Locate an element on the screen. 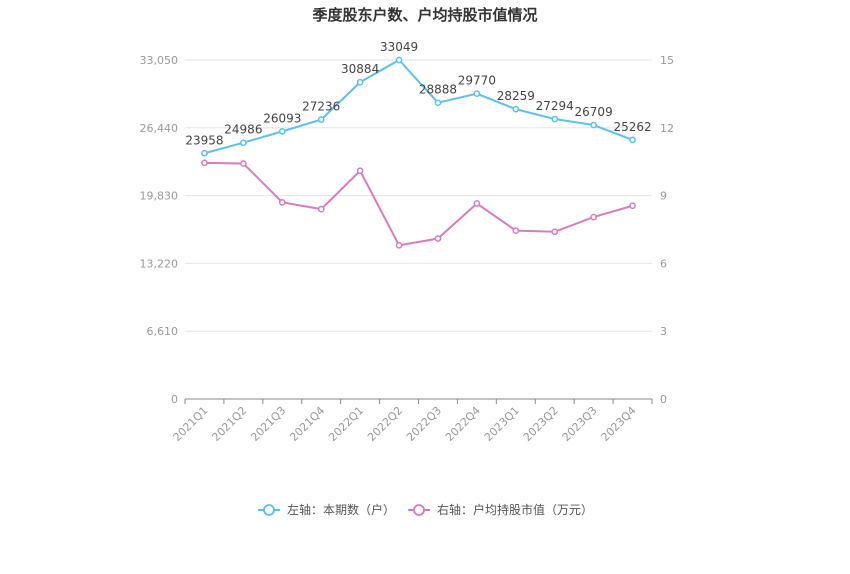 The image size is (850, 574). legend: 左轴：本期数（户） 右轴：户均持股市值（万元） is located at coordinates (425, 509).